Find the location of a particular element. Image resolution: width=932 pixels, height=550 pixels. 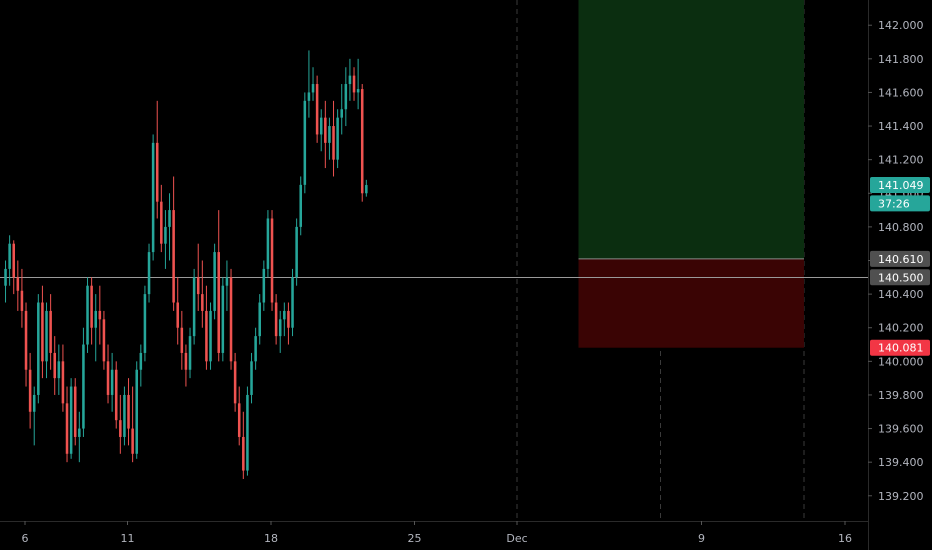

price-tick-label: 141.600 is located at coordinates (901, 92).